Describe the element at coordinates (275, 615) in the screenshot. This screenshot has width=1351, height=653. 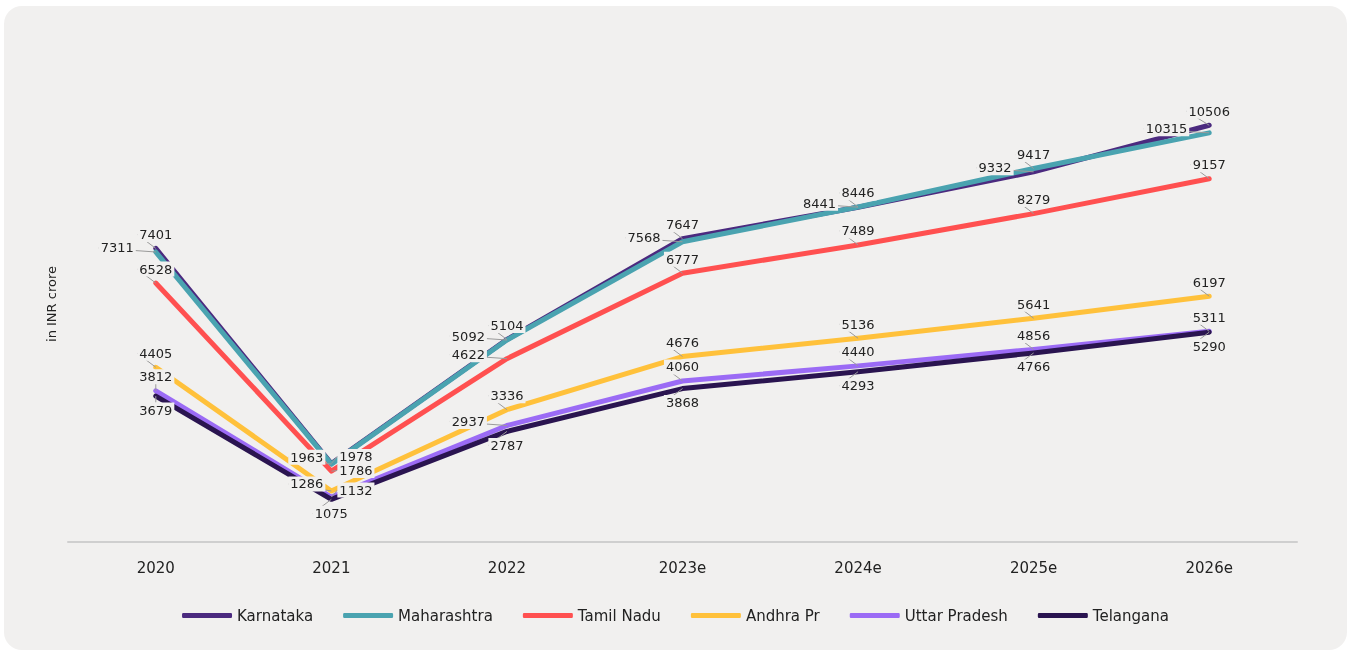
I see `legend-label: Karnataka` at that location.